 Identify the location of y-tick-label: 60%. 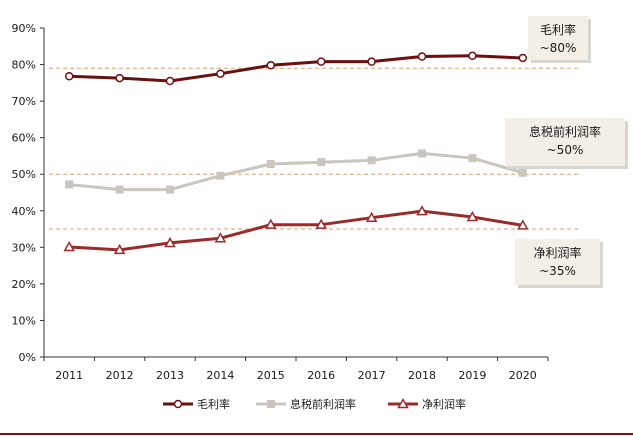
(24, 138).